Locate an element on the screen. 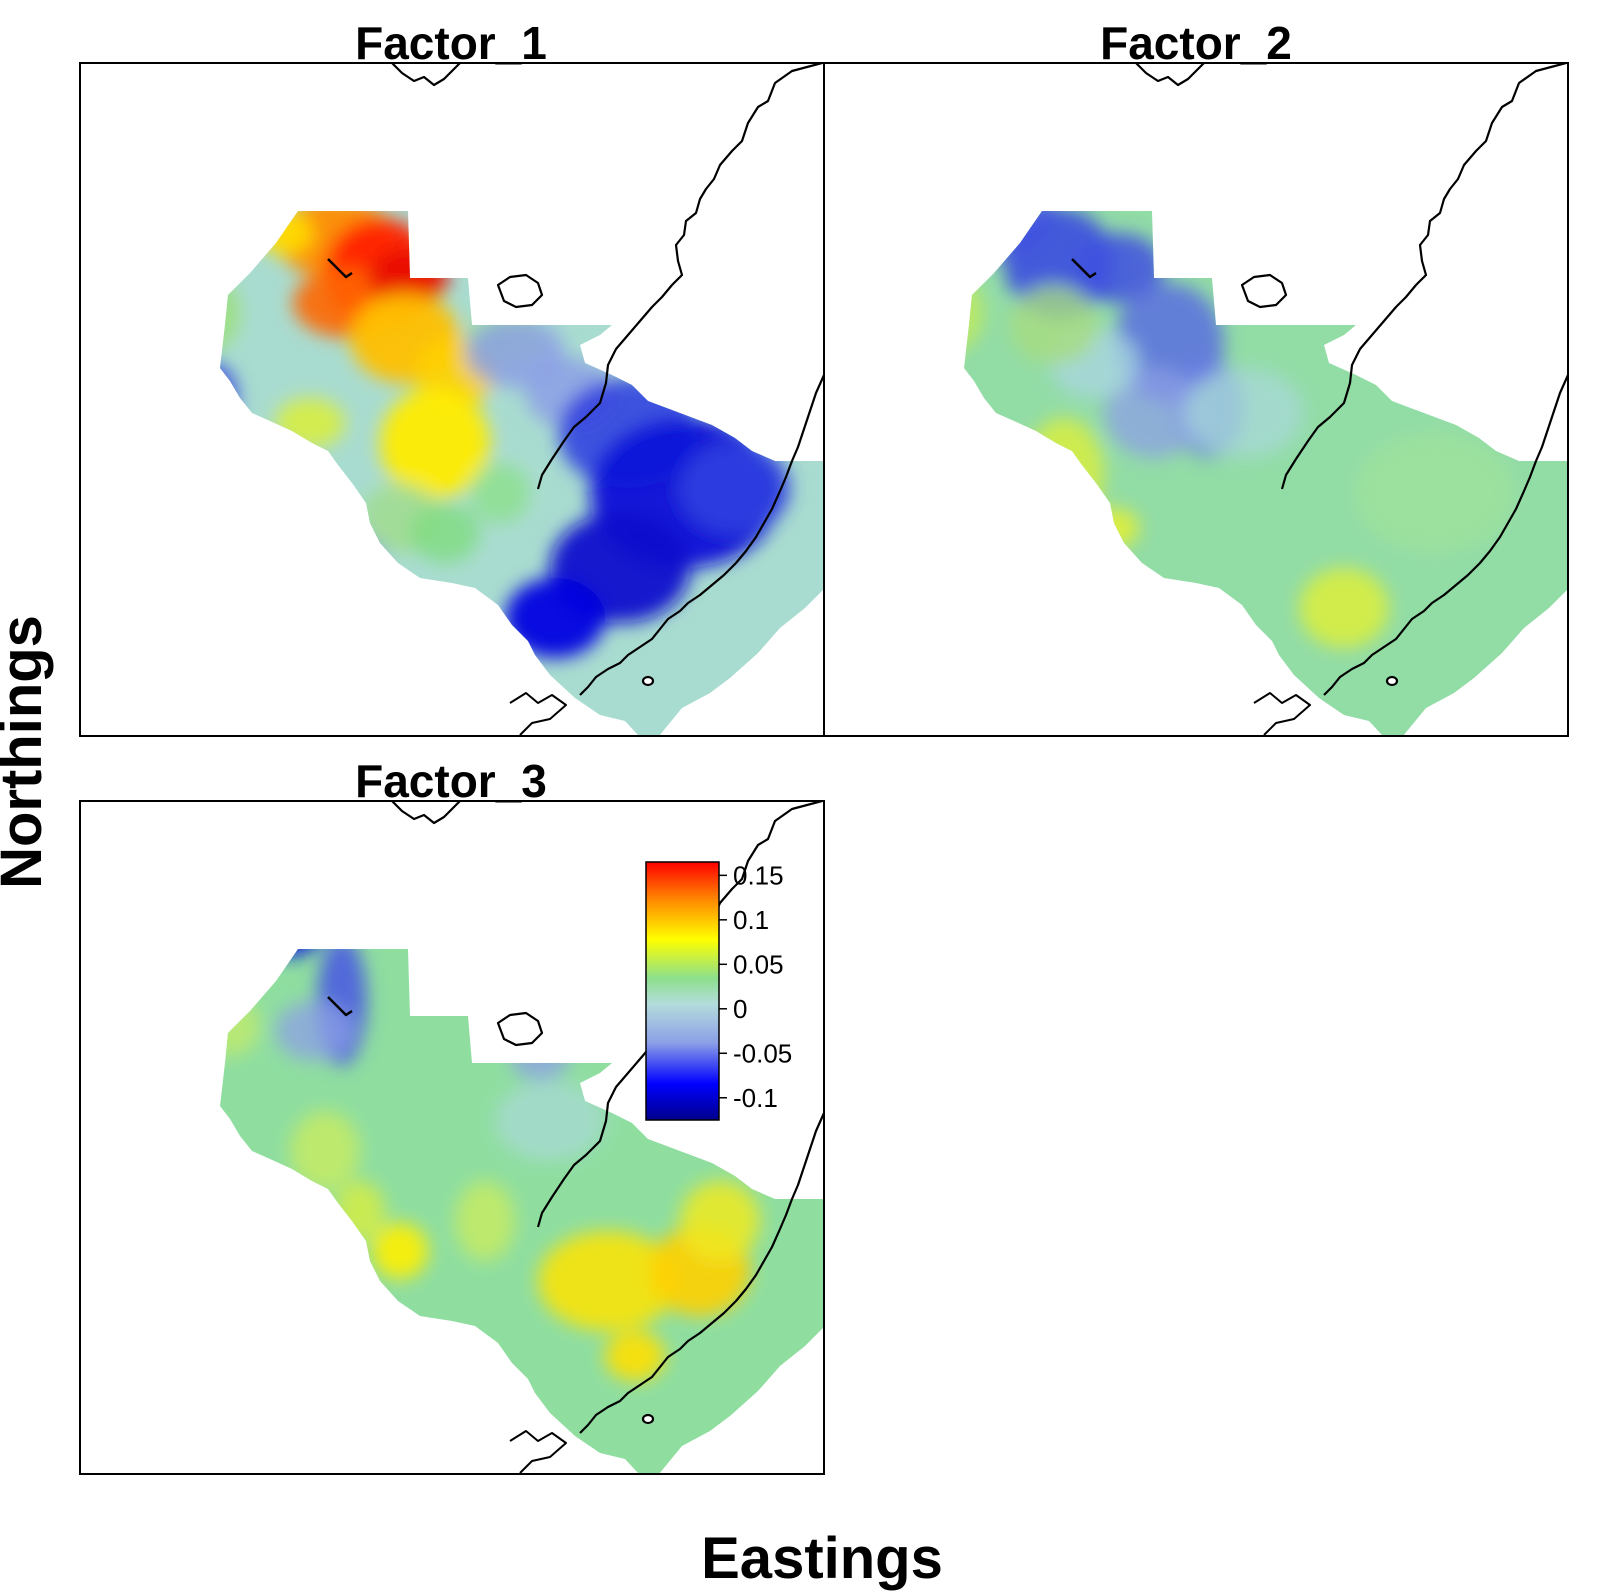  y-axis-label: Northings is located at coordinates (27, 752).